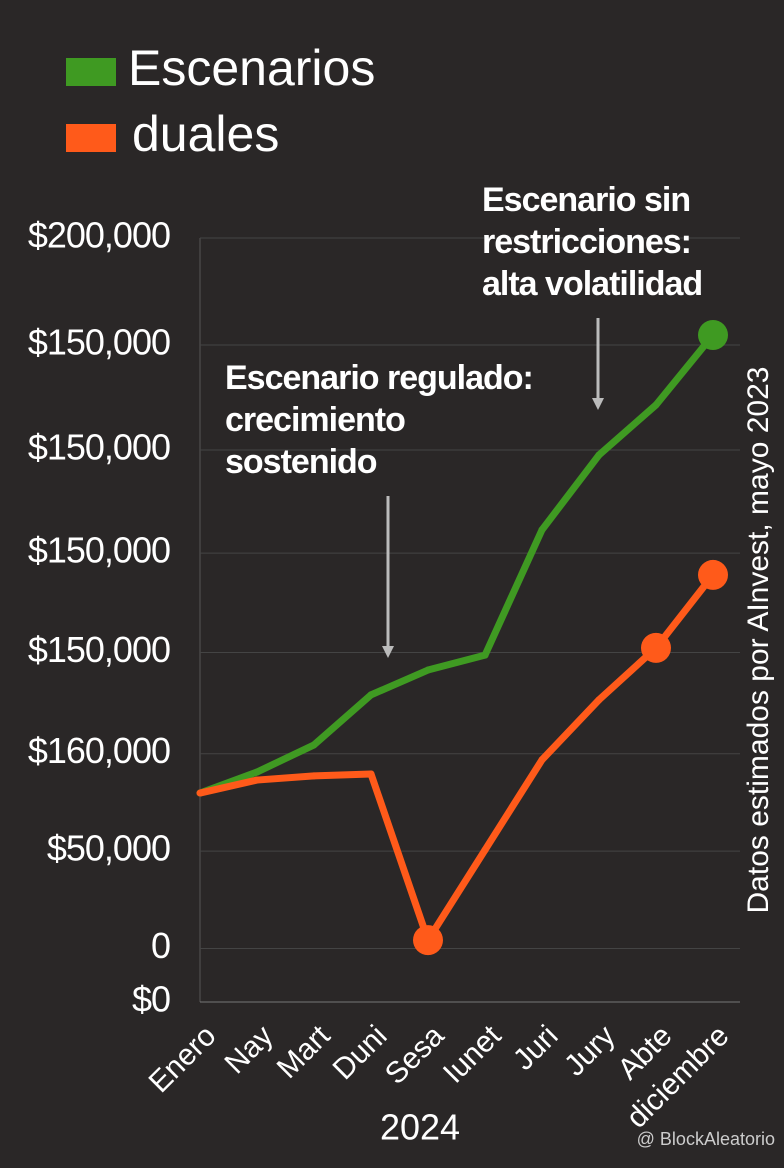 Image resolution: width=784 pixels, height=1168 pixels. I want to click on x-tick-label: Enero, so click(183, 1059).